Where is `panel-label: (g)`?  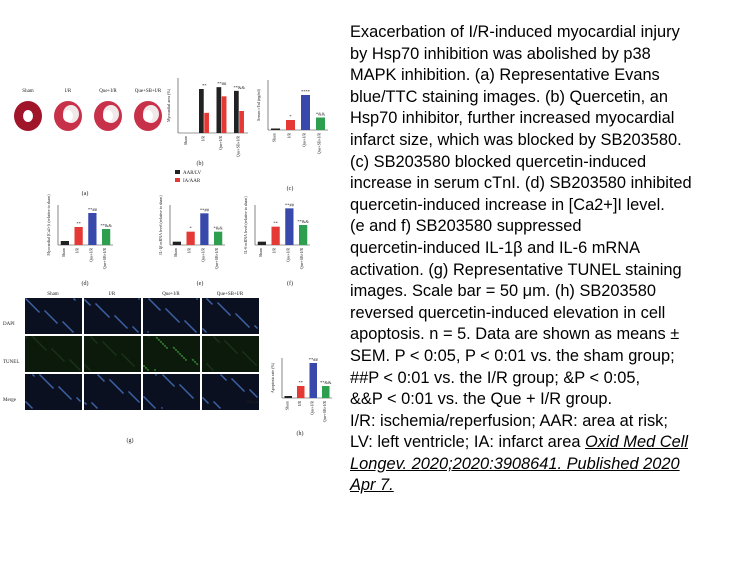
panel-label: (g) is located at coordinates (130, 440).